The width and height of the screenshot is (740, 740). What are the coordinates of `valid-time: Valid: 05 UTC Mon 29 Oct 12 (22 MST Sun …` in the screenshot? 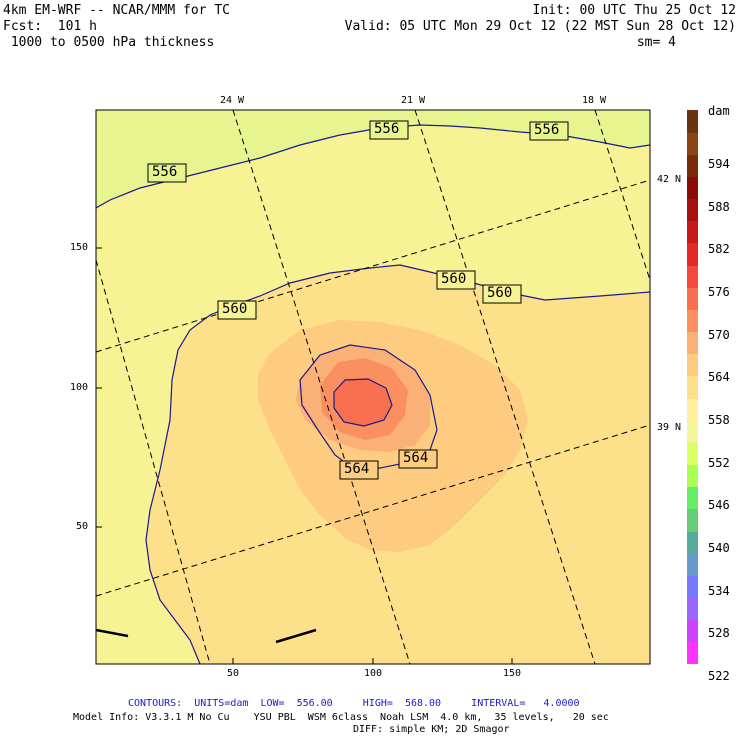 It's located at (540, 26).